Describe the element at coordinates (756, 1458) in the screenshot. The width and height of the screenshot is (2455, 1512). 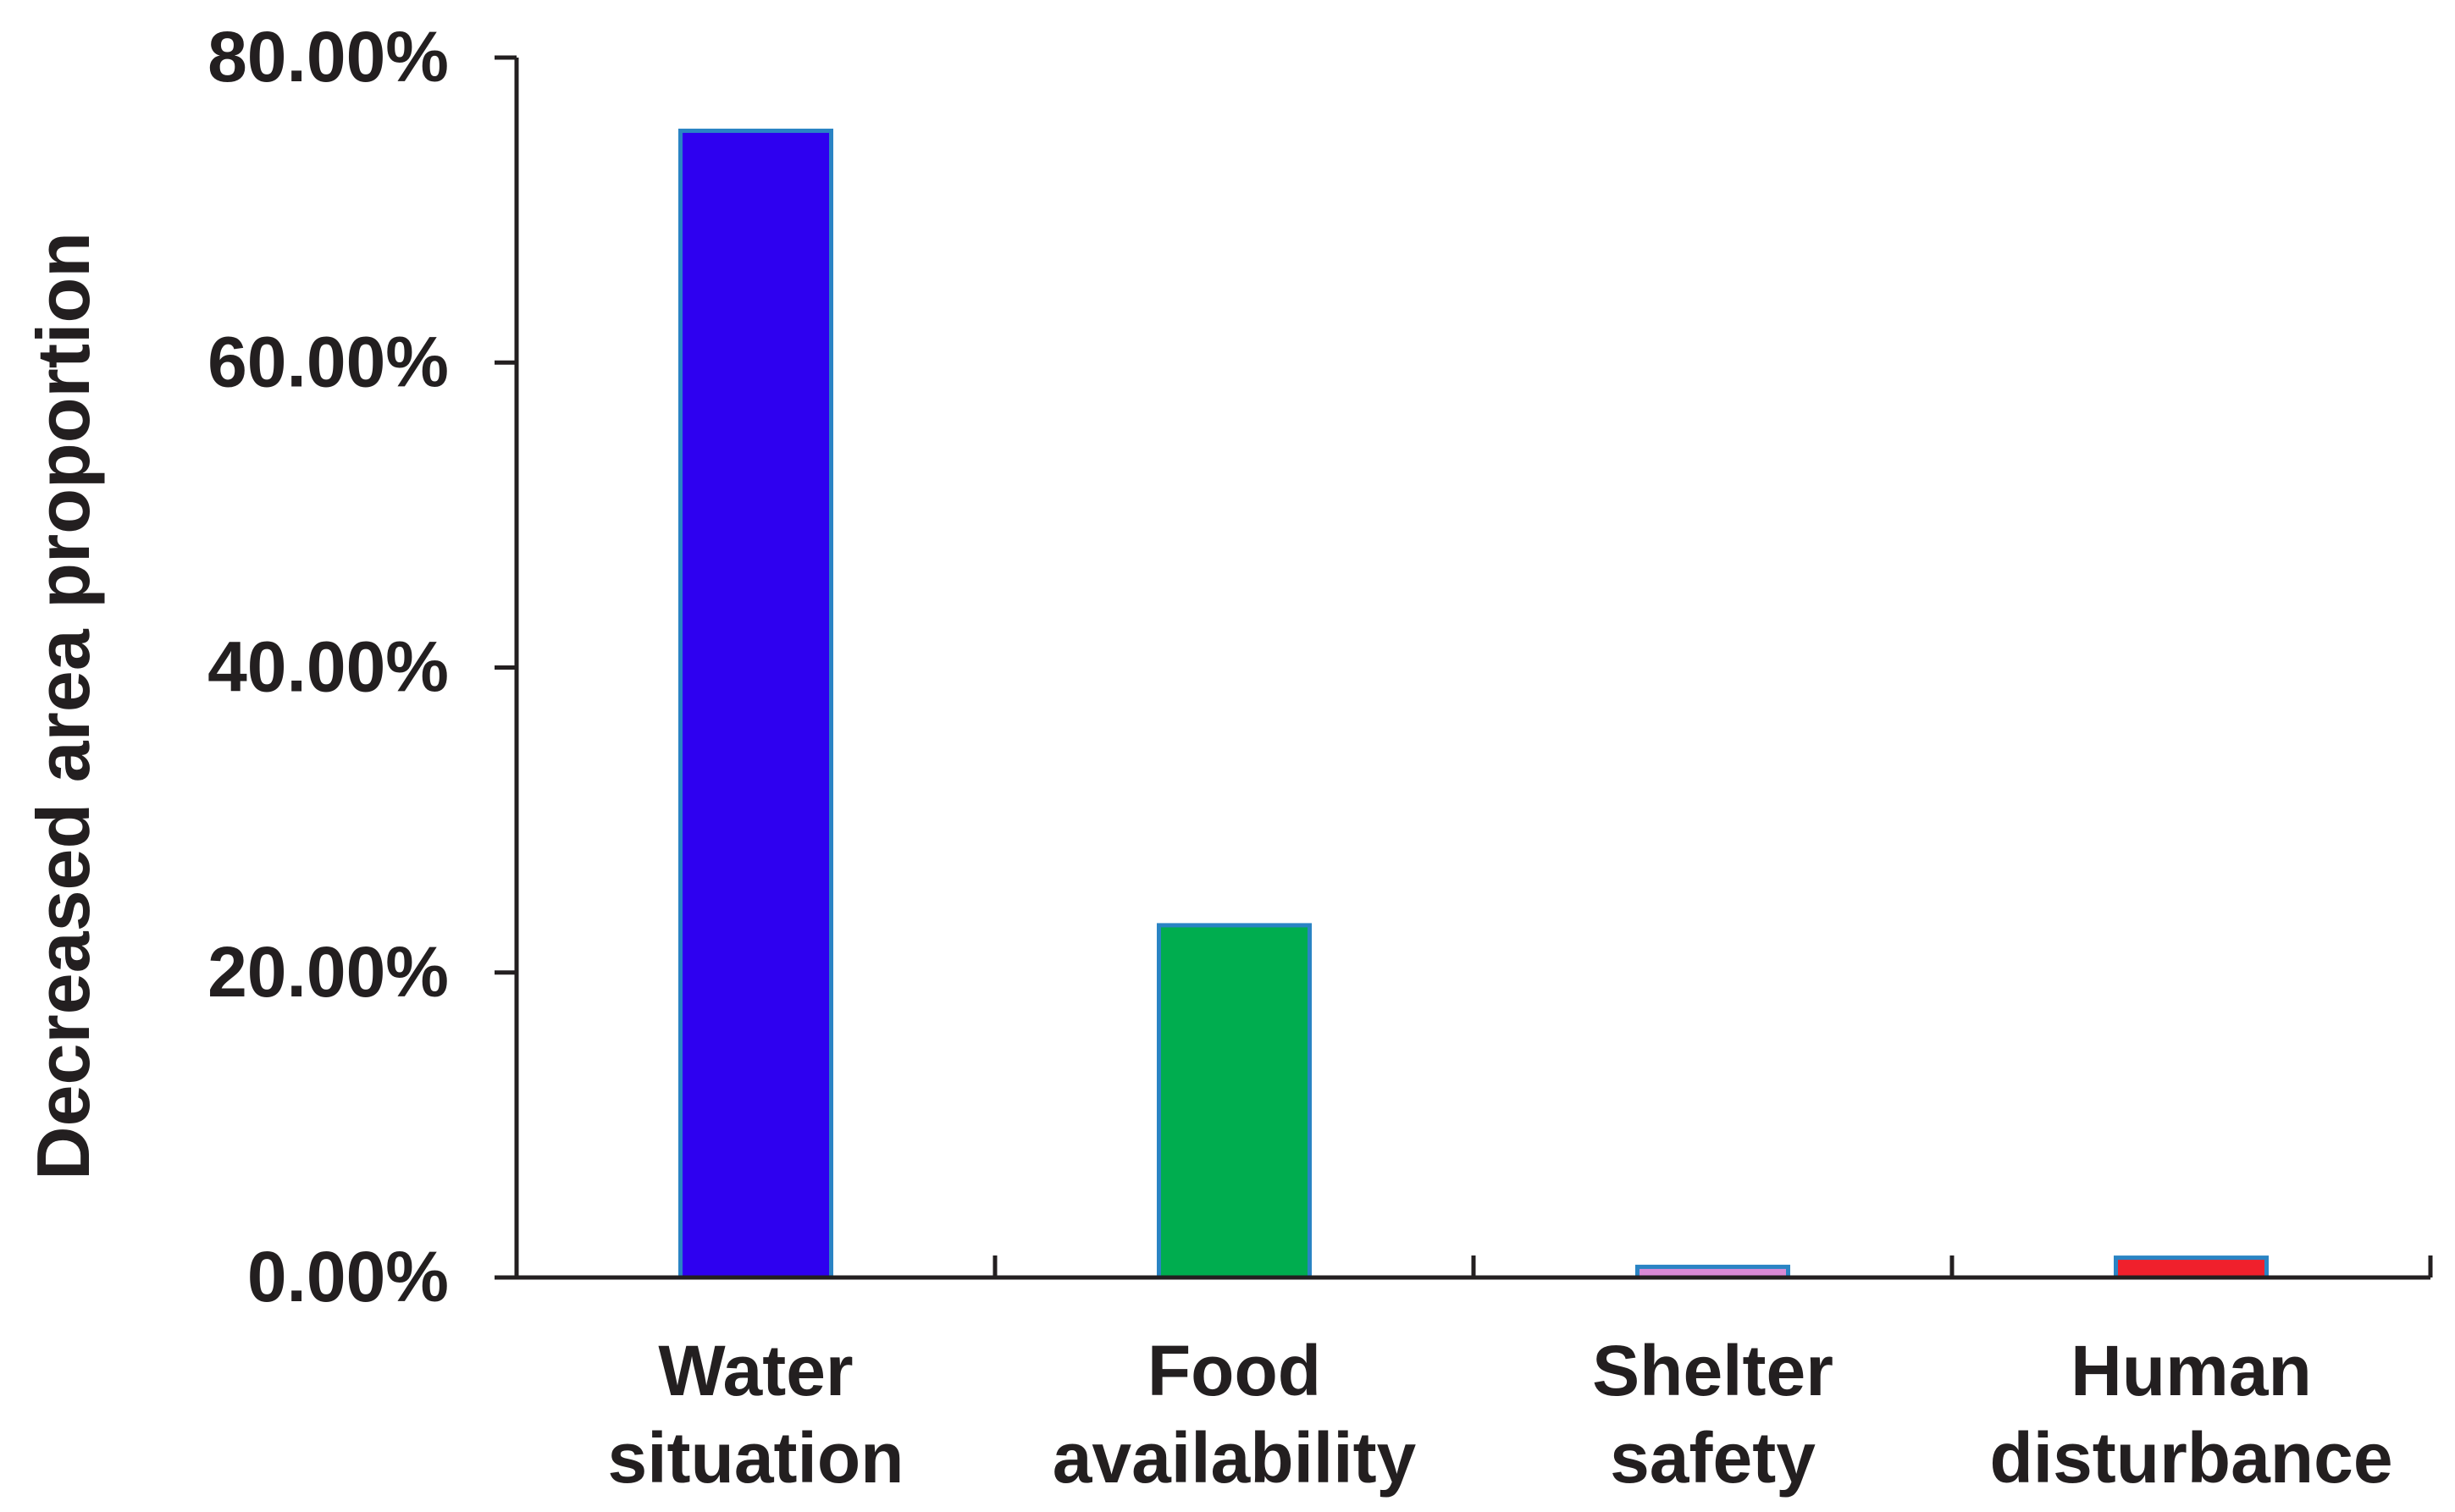
I see `x-tick-label: situation` at that location.